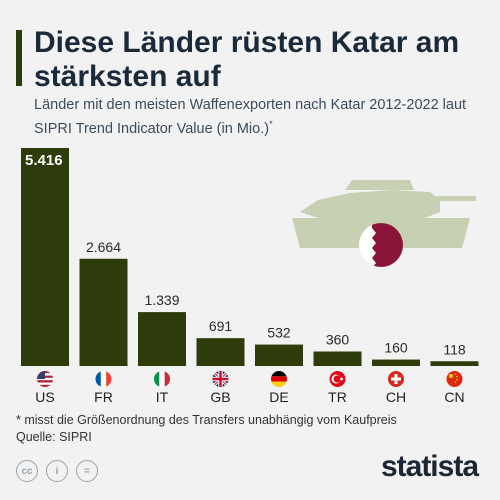 The image size is (500, 500). What do you see at coordinates (396, 362) in the screenshot?
I see `bar-ch` at bounding box center [396, 362].